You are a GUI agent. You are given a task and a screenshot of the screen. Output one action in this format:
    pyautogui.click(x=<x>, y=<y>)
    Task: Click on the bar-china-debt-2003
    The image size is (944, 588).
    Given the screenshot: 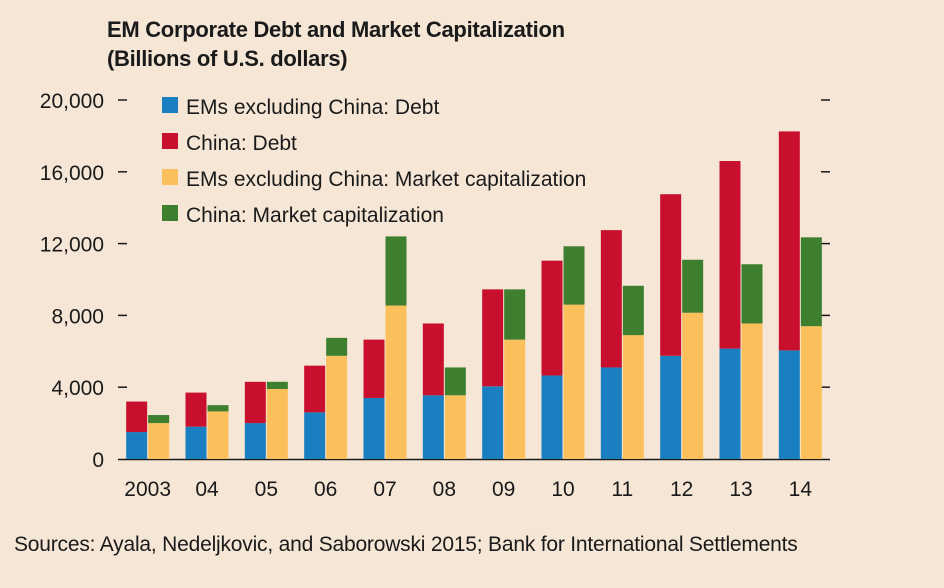 What is the action you would take?
    pyautogui.click(x=137, y=417)
    